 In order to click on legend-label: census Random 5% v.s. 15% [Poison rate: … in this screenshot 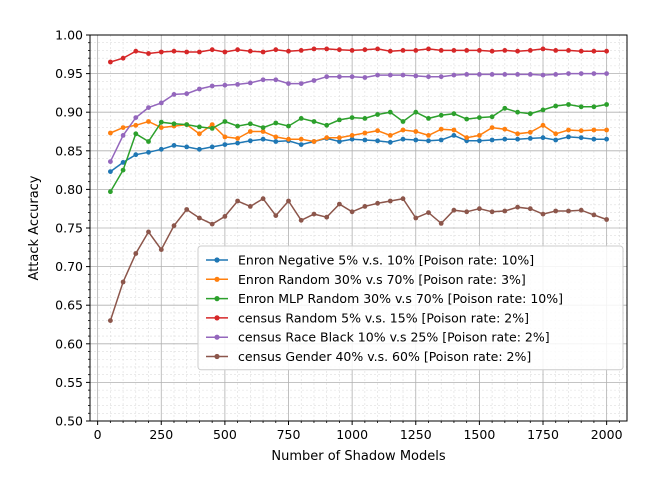, I will do `click(383, 317)`.